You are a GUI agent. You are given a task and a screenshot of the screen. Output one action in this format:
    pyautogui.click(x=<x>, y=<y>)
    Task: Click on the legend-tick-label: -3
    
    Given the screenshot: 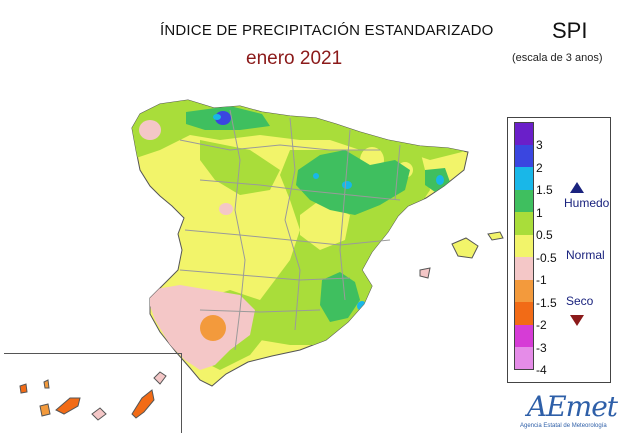 What is the action you would take?
    pyautogui.click(x=541, y=347)
    